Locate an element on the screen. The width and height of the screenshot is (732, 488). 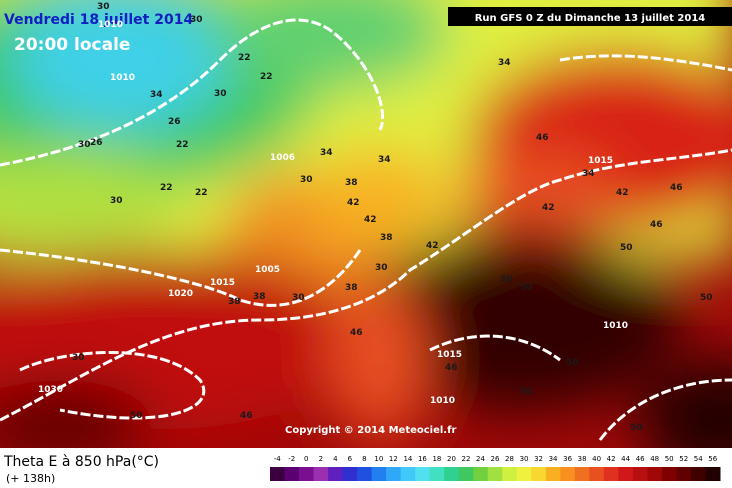
scale-label: 28 is located at coordinates (509, 459).